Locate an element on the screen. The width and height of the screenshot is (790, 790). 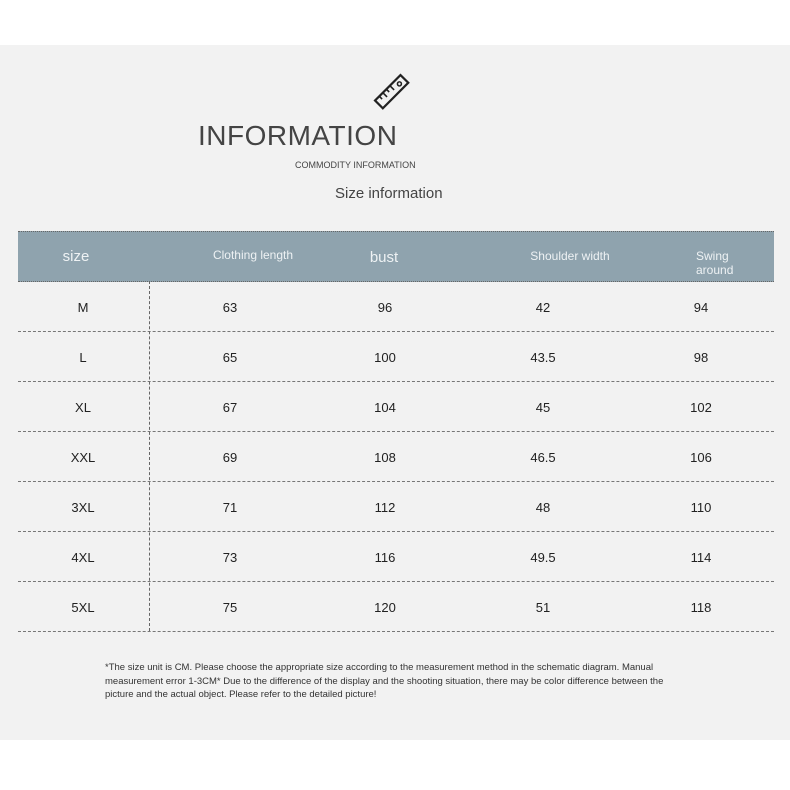
table-cell: 71 is located at coordinates (230, 507).